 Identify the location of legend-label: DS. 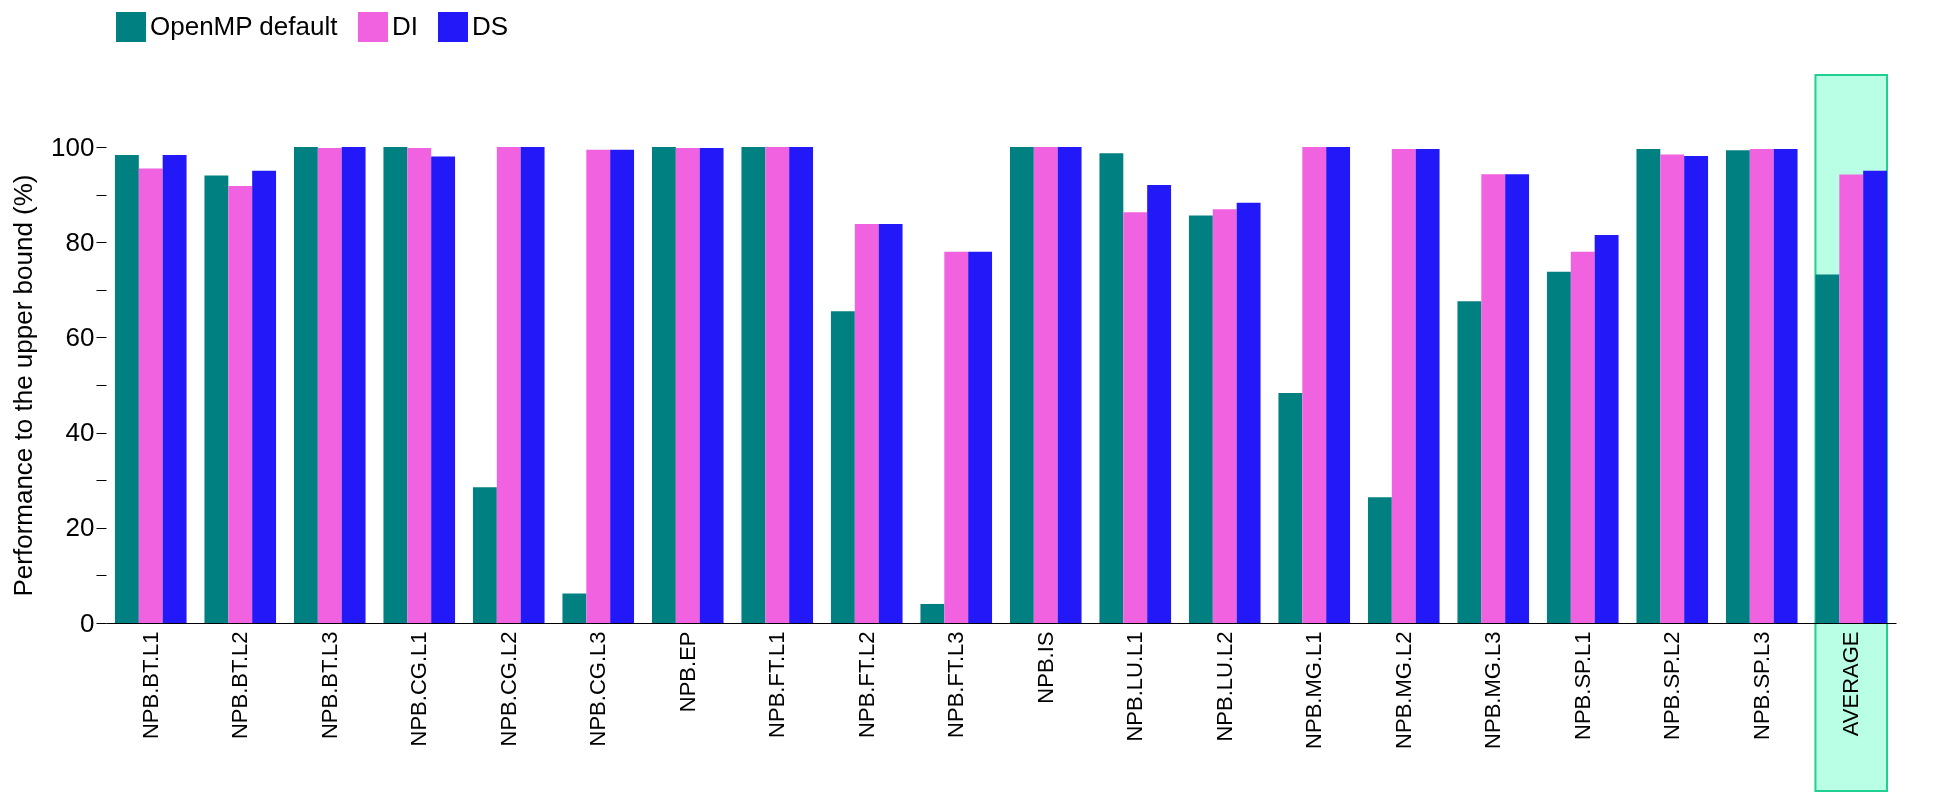
(490, 26).